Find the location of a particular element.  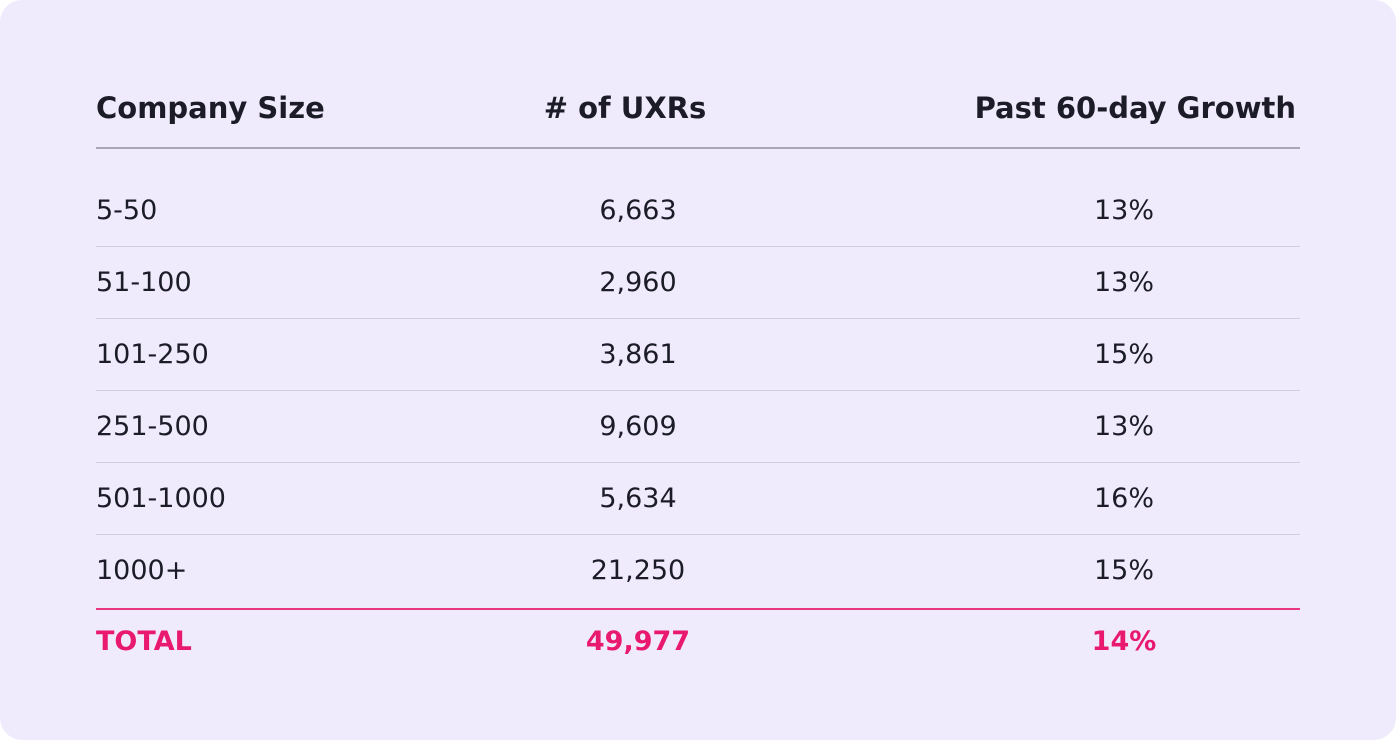

cell-uxr-count: 6,663 is located at coordinates (638, 210).